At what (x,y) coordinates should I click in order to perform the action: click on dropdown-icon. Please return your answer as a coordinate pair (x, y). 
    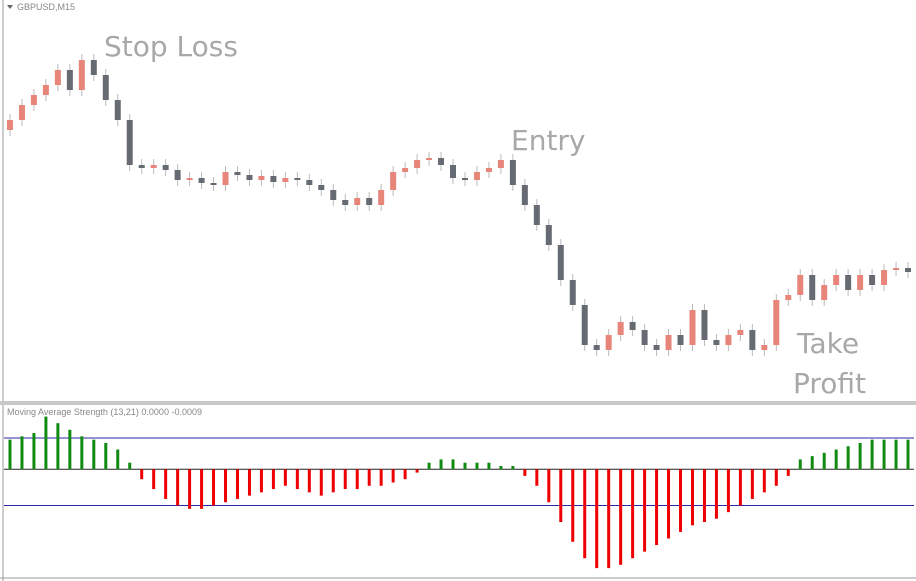
    Looking at the image, I should click on (10, 7).